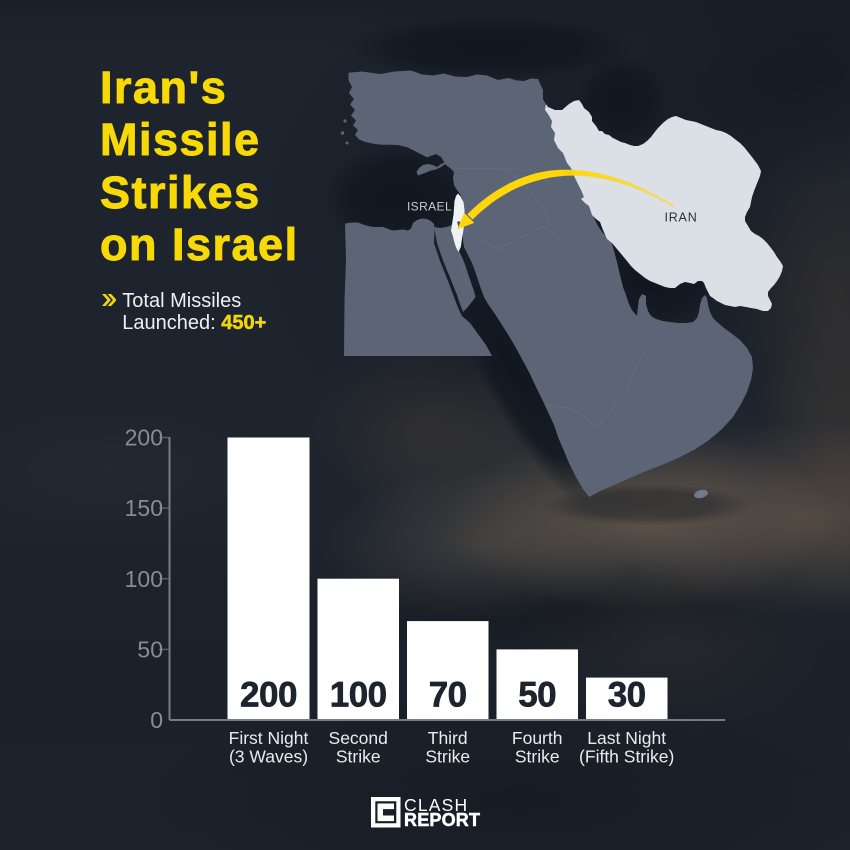 The width and height of the screenshot is (850, 850). What do you see at coordinates (442, 820) in the screenshot?
I see `svg-text: REPORT` at bounding box center [442, 820].